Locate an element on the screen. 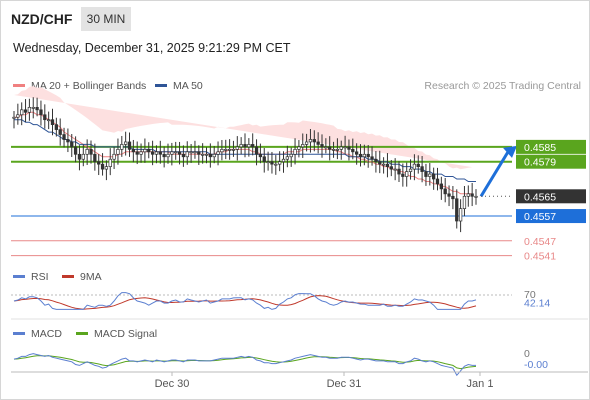 The width and height of the screenshot is (590, 400). price-label-3: 0.4557 is located at coordinates (540, 217).